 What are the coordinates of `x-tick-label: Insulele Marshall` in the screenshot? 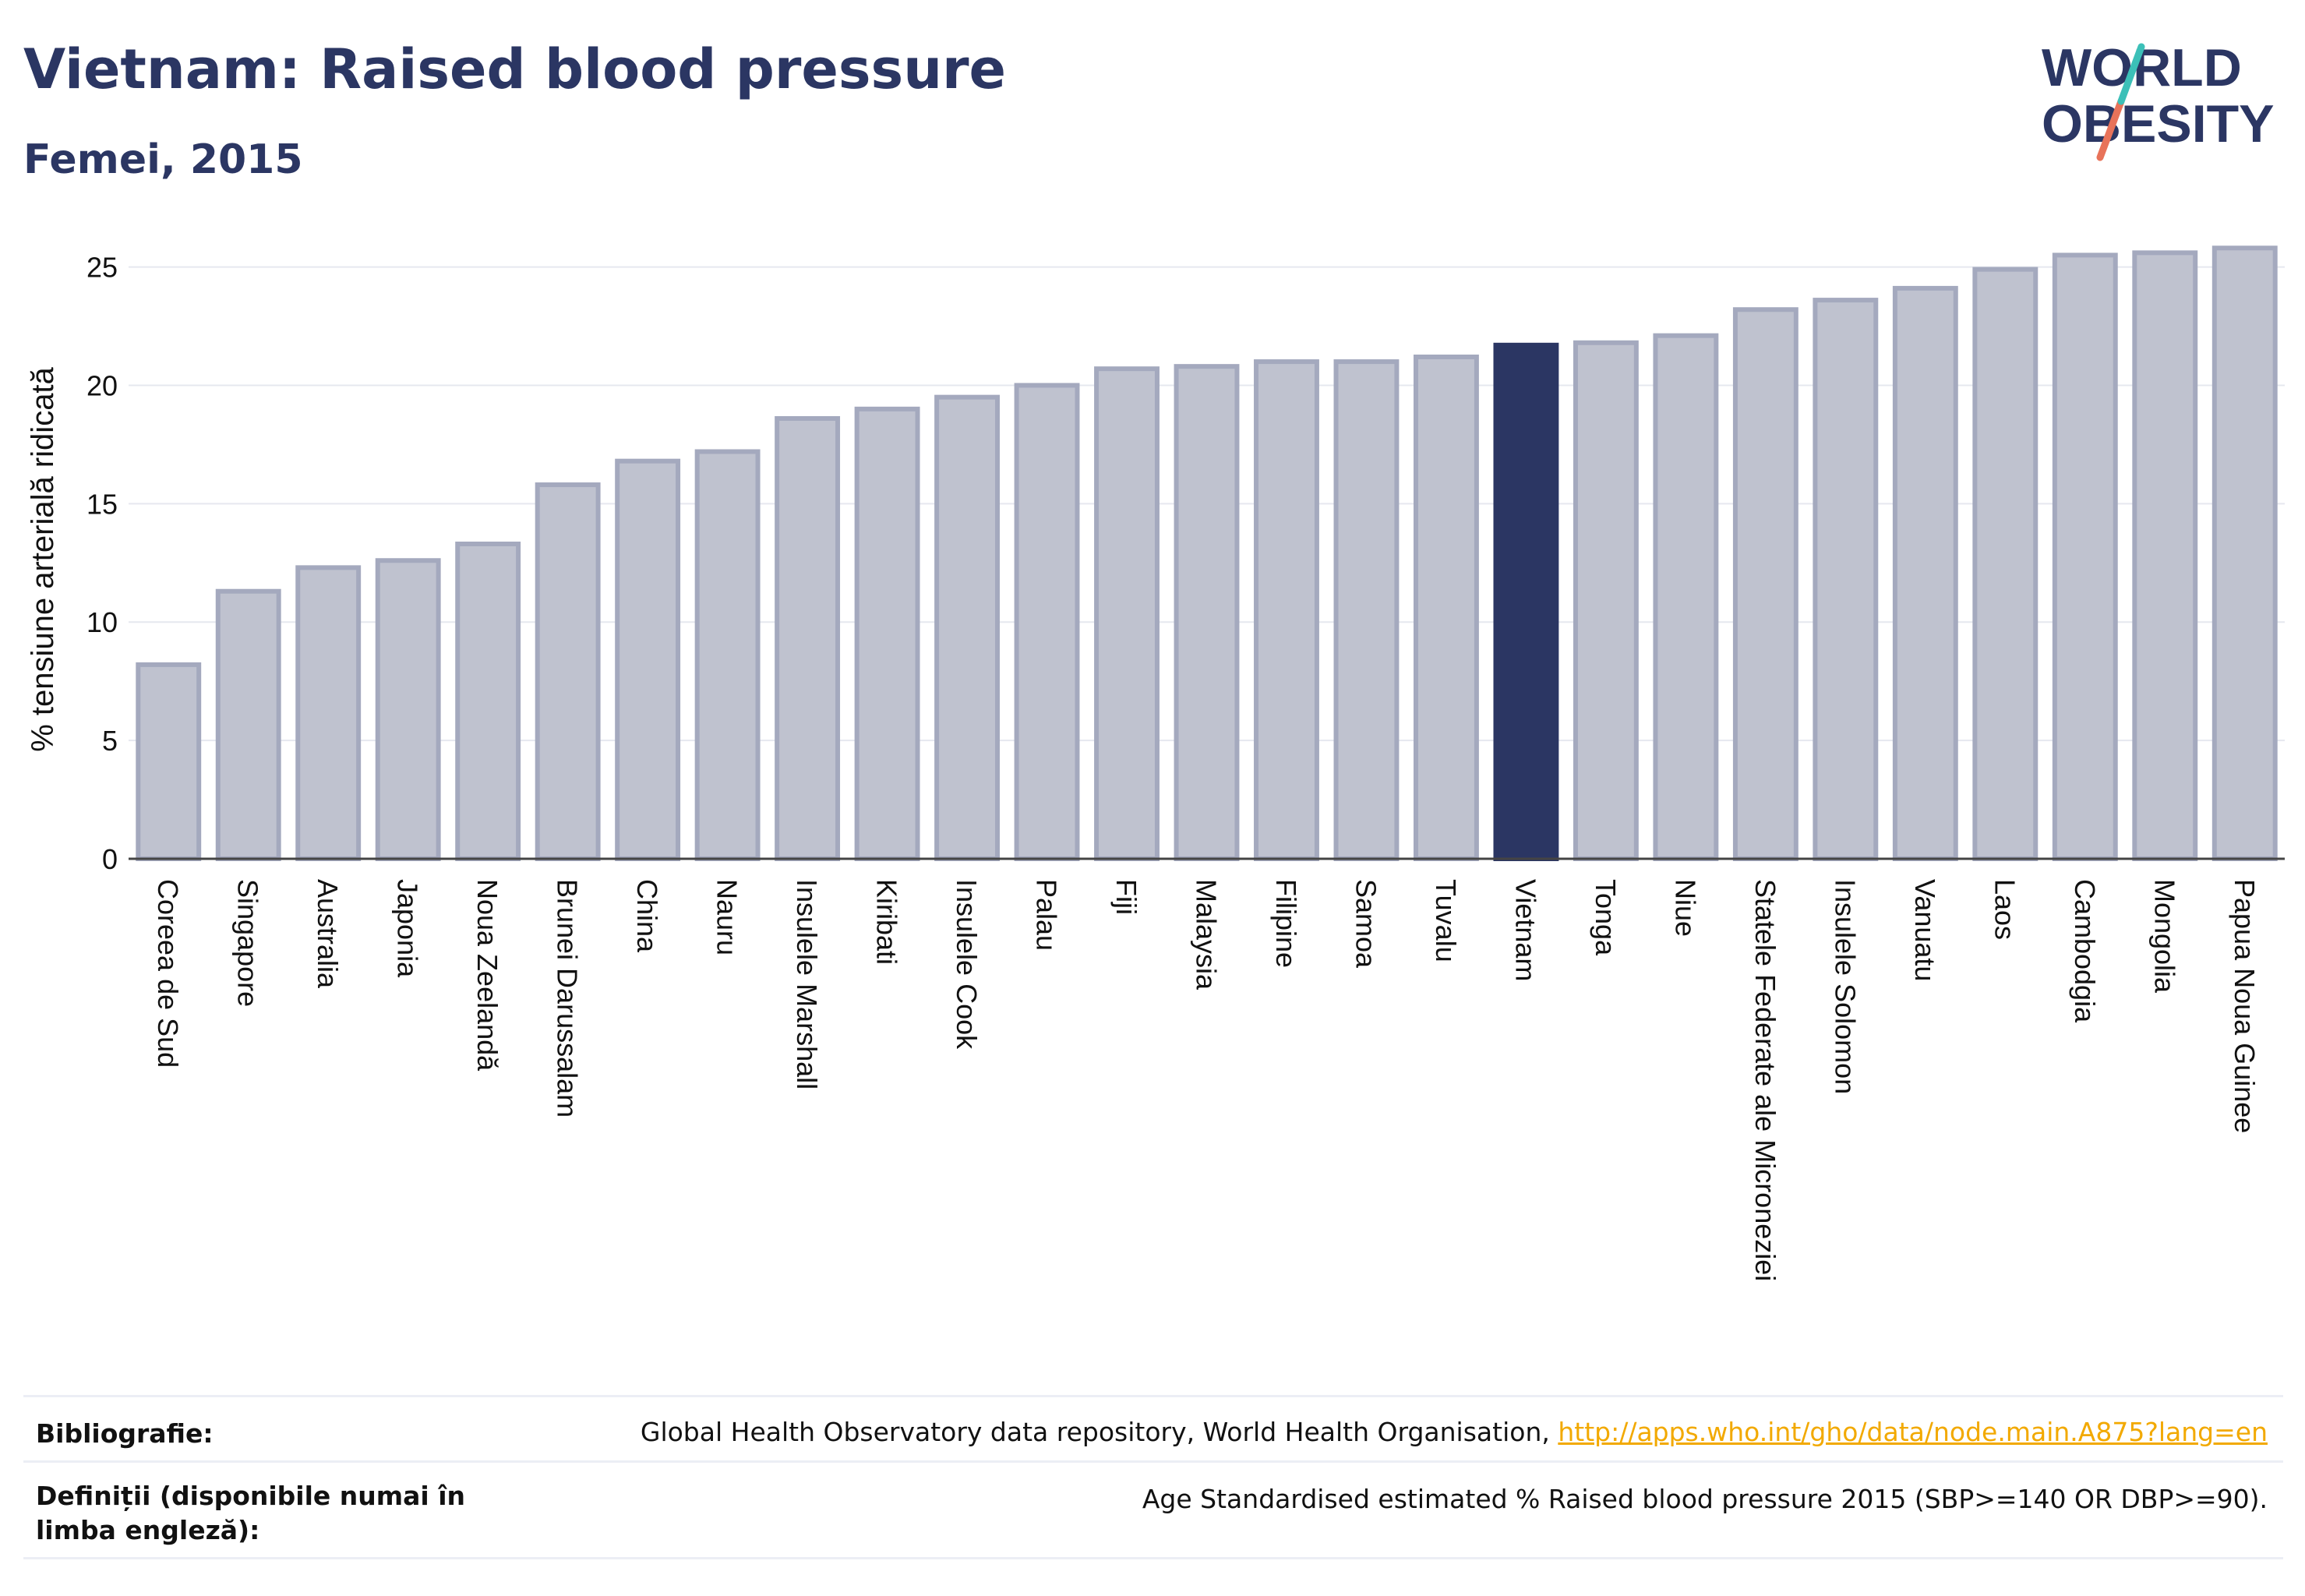 It's located at (807, 984).